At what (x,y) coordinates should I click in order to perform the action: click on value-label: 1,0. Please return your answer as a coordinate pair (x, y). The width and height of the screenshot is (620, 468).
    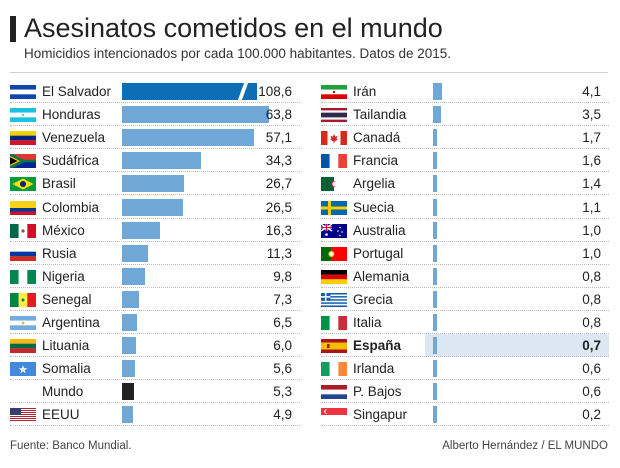
    Looking at the image, I should click on (591, 253).